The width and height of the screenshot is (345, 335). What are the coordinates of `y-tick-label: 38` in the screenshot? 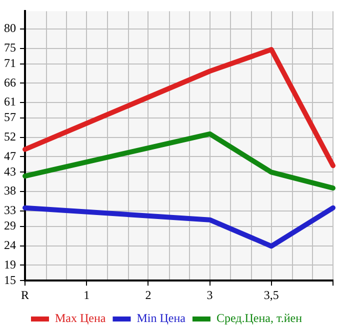 It's located at (10, 191).